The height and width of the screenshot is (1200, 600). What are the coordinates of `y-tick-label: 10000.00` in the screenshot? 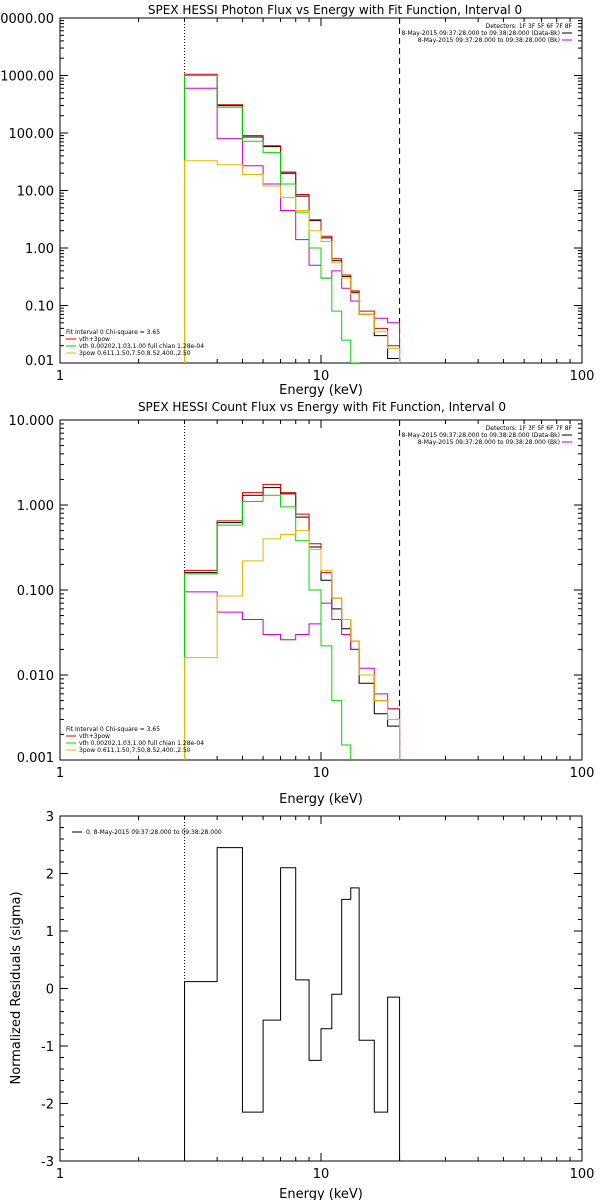 It's located at (27, 19).